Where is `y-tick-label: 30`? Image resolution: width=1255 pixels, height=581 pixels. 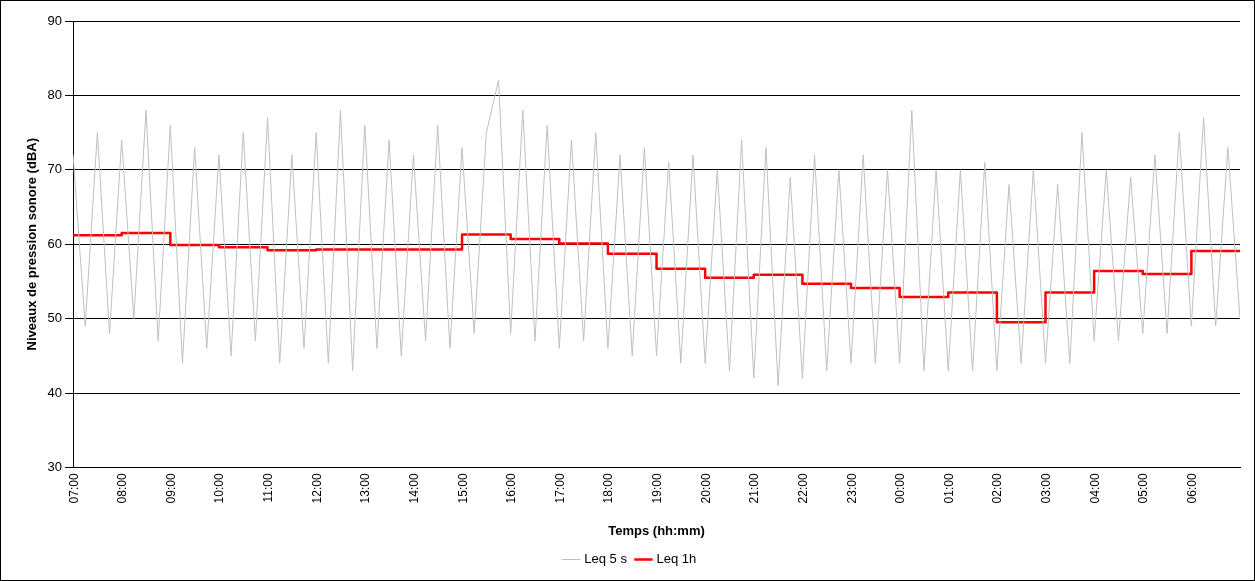 y-tick-label: 30 is located at coordinates (55, 466).